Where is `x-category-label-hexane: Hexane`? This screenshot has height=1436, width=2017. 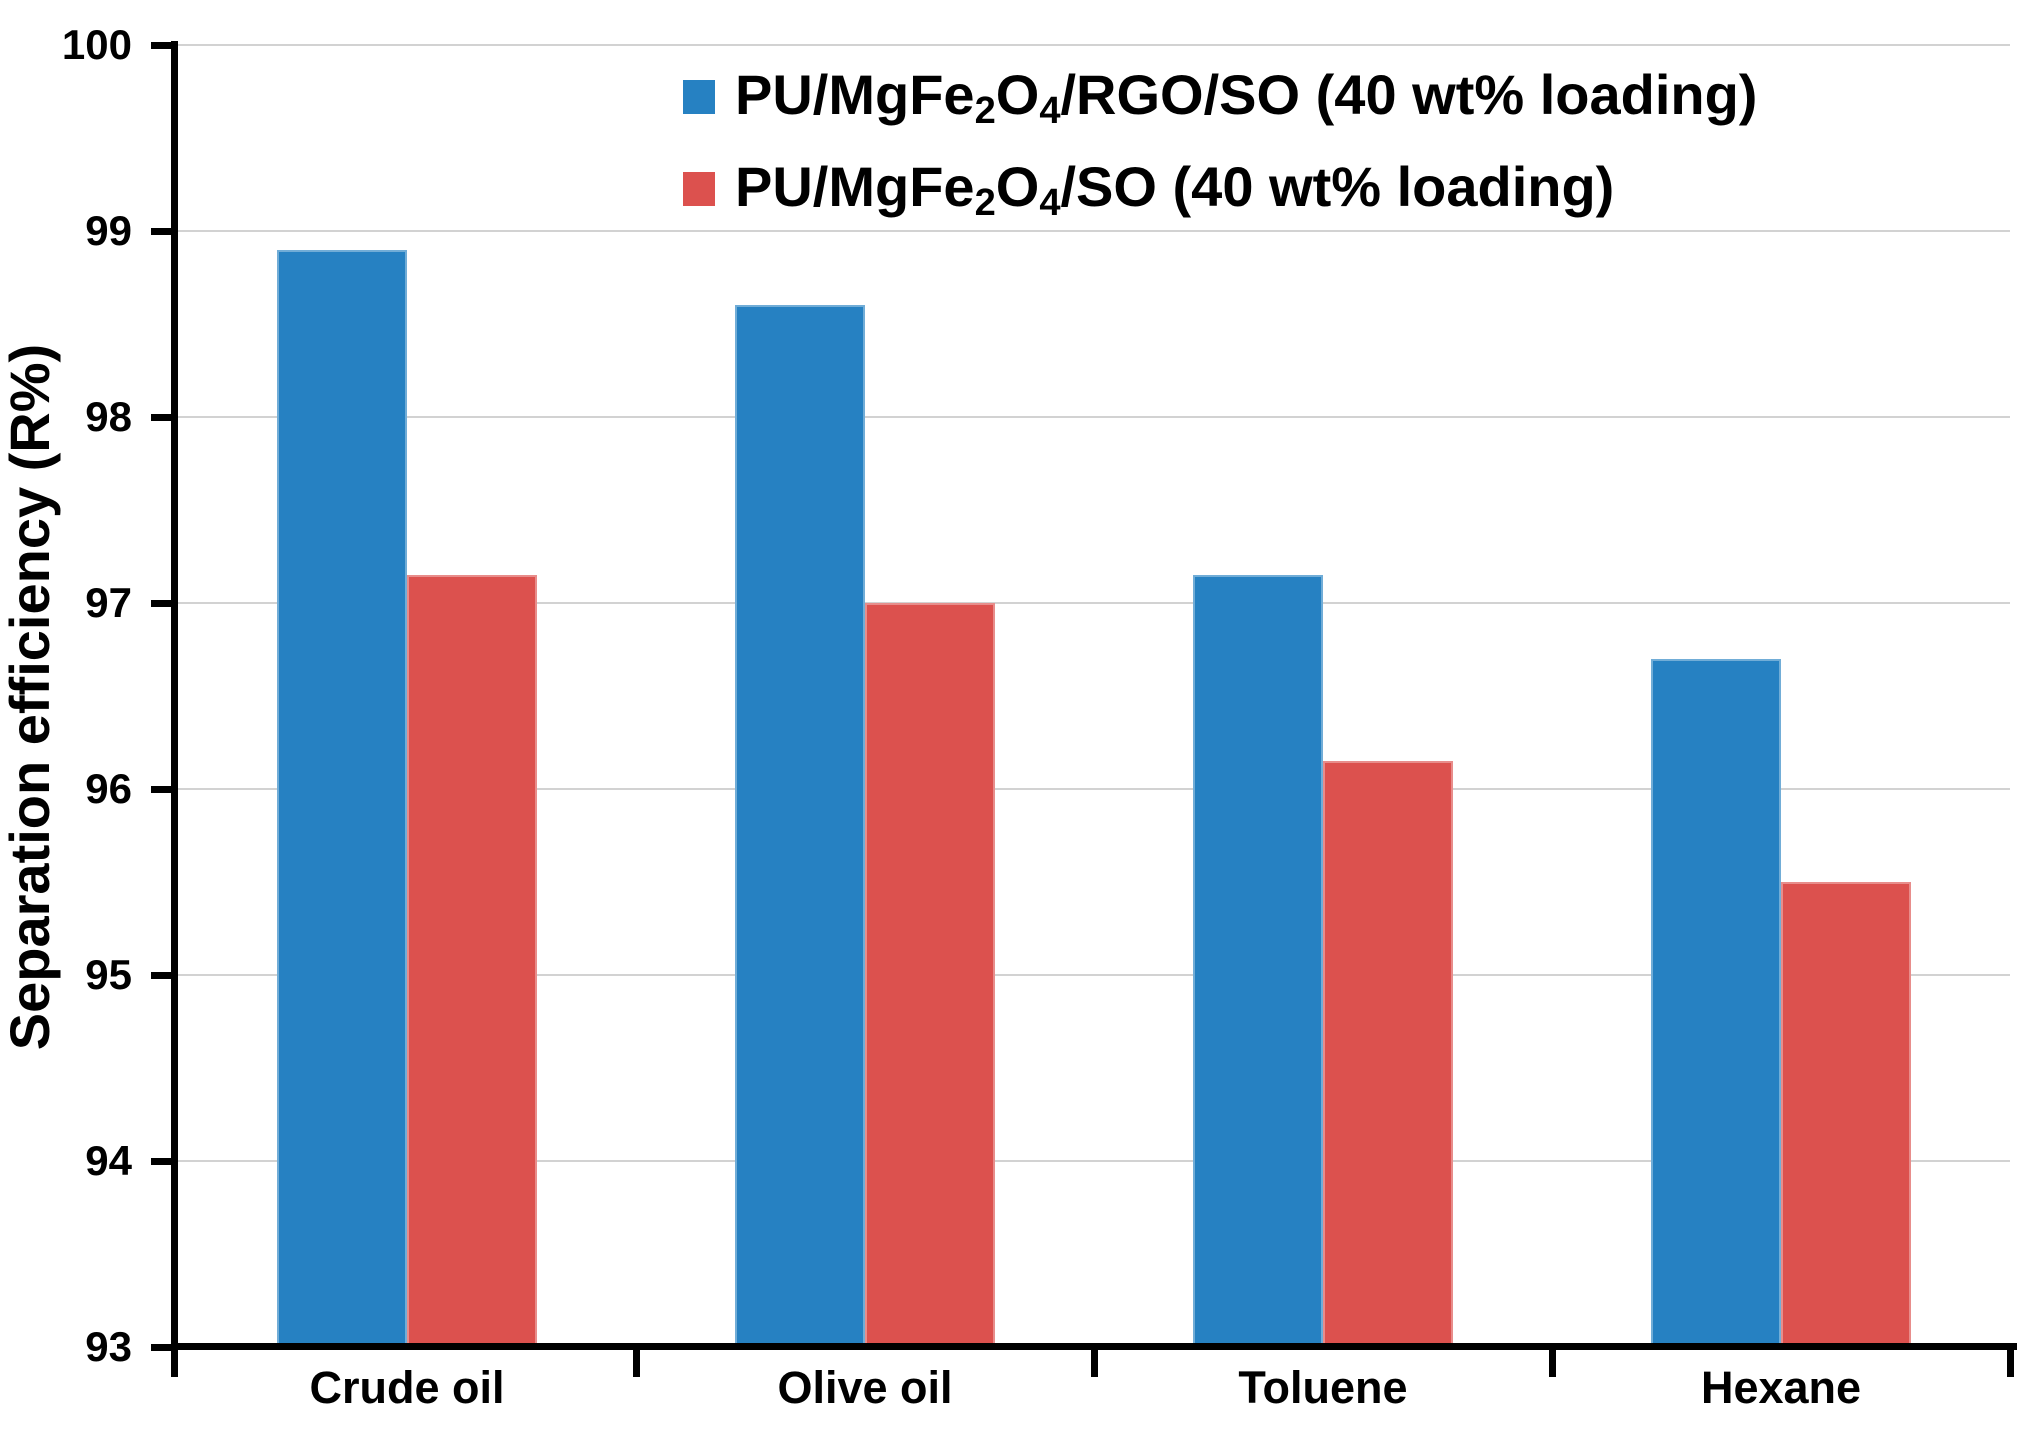 x-category-label-hexane: Hexane is located at coordinates (1781, 1387).